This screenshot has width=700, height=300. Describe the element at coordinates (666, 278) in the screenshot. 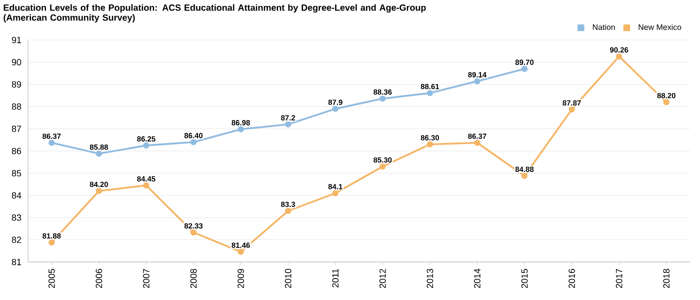

I see `x-tick-label: 2018` at that location.